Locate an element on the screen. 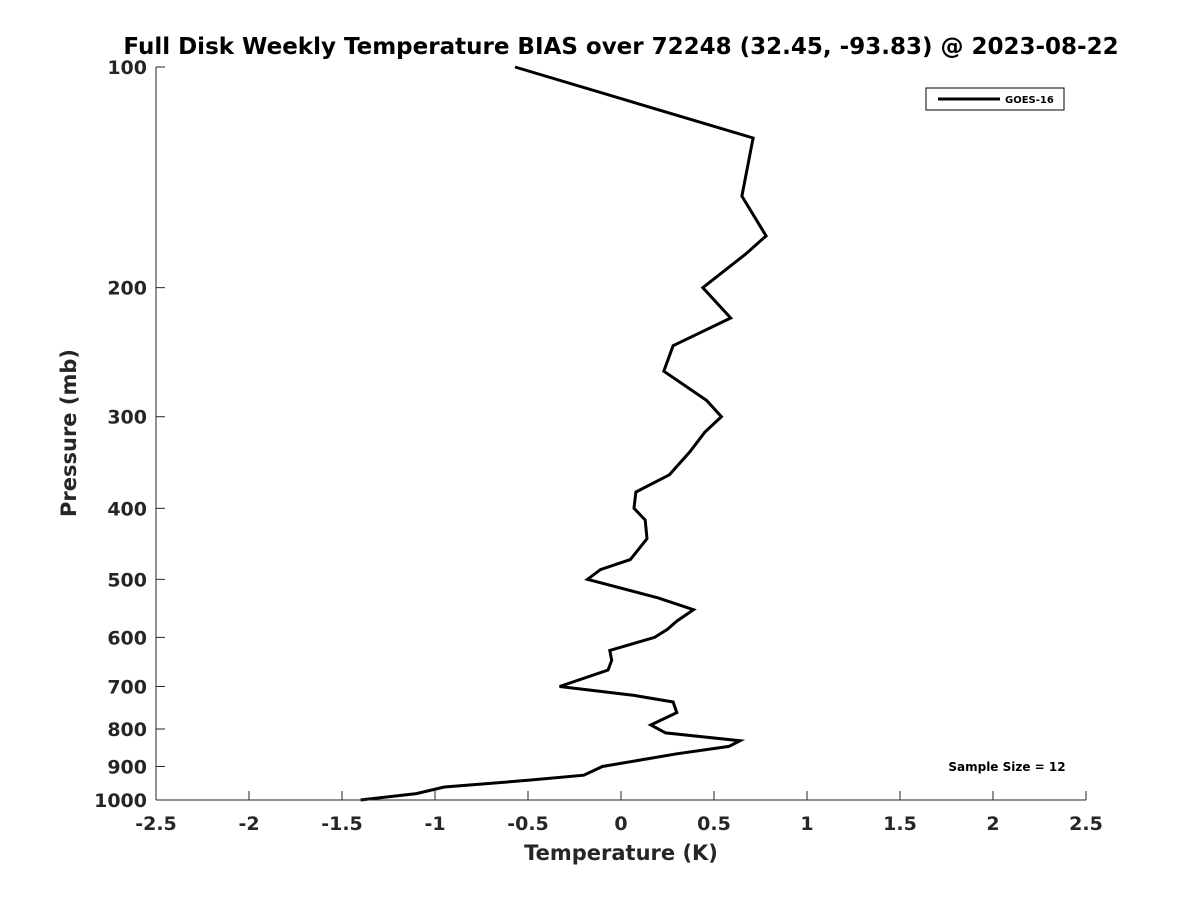  x-ticks: -2.5 -2 -1.5 -1 -0.5 0 0.5 1 1.5 2 2.5 is located at coordinates (619, 813).